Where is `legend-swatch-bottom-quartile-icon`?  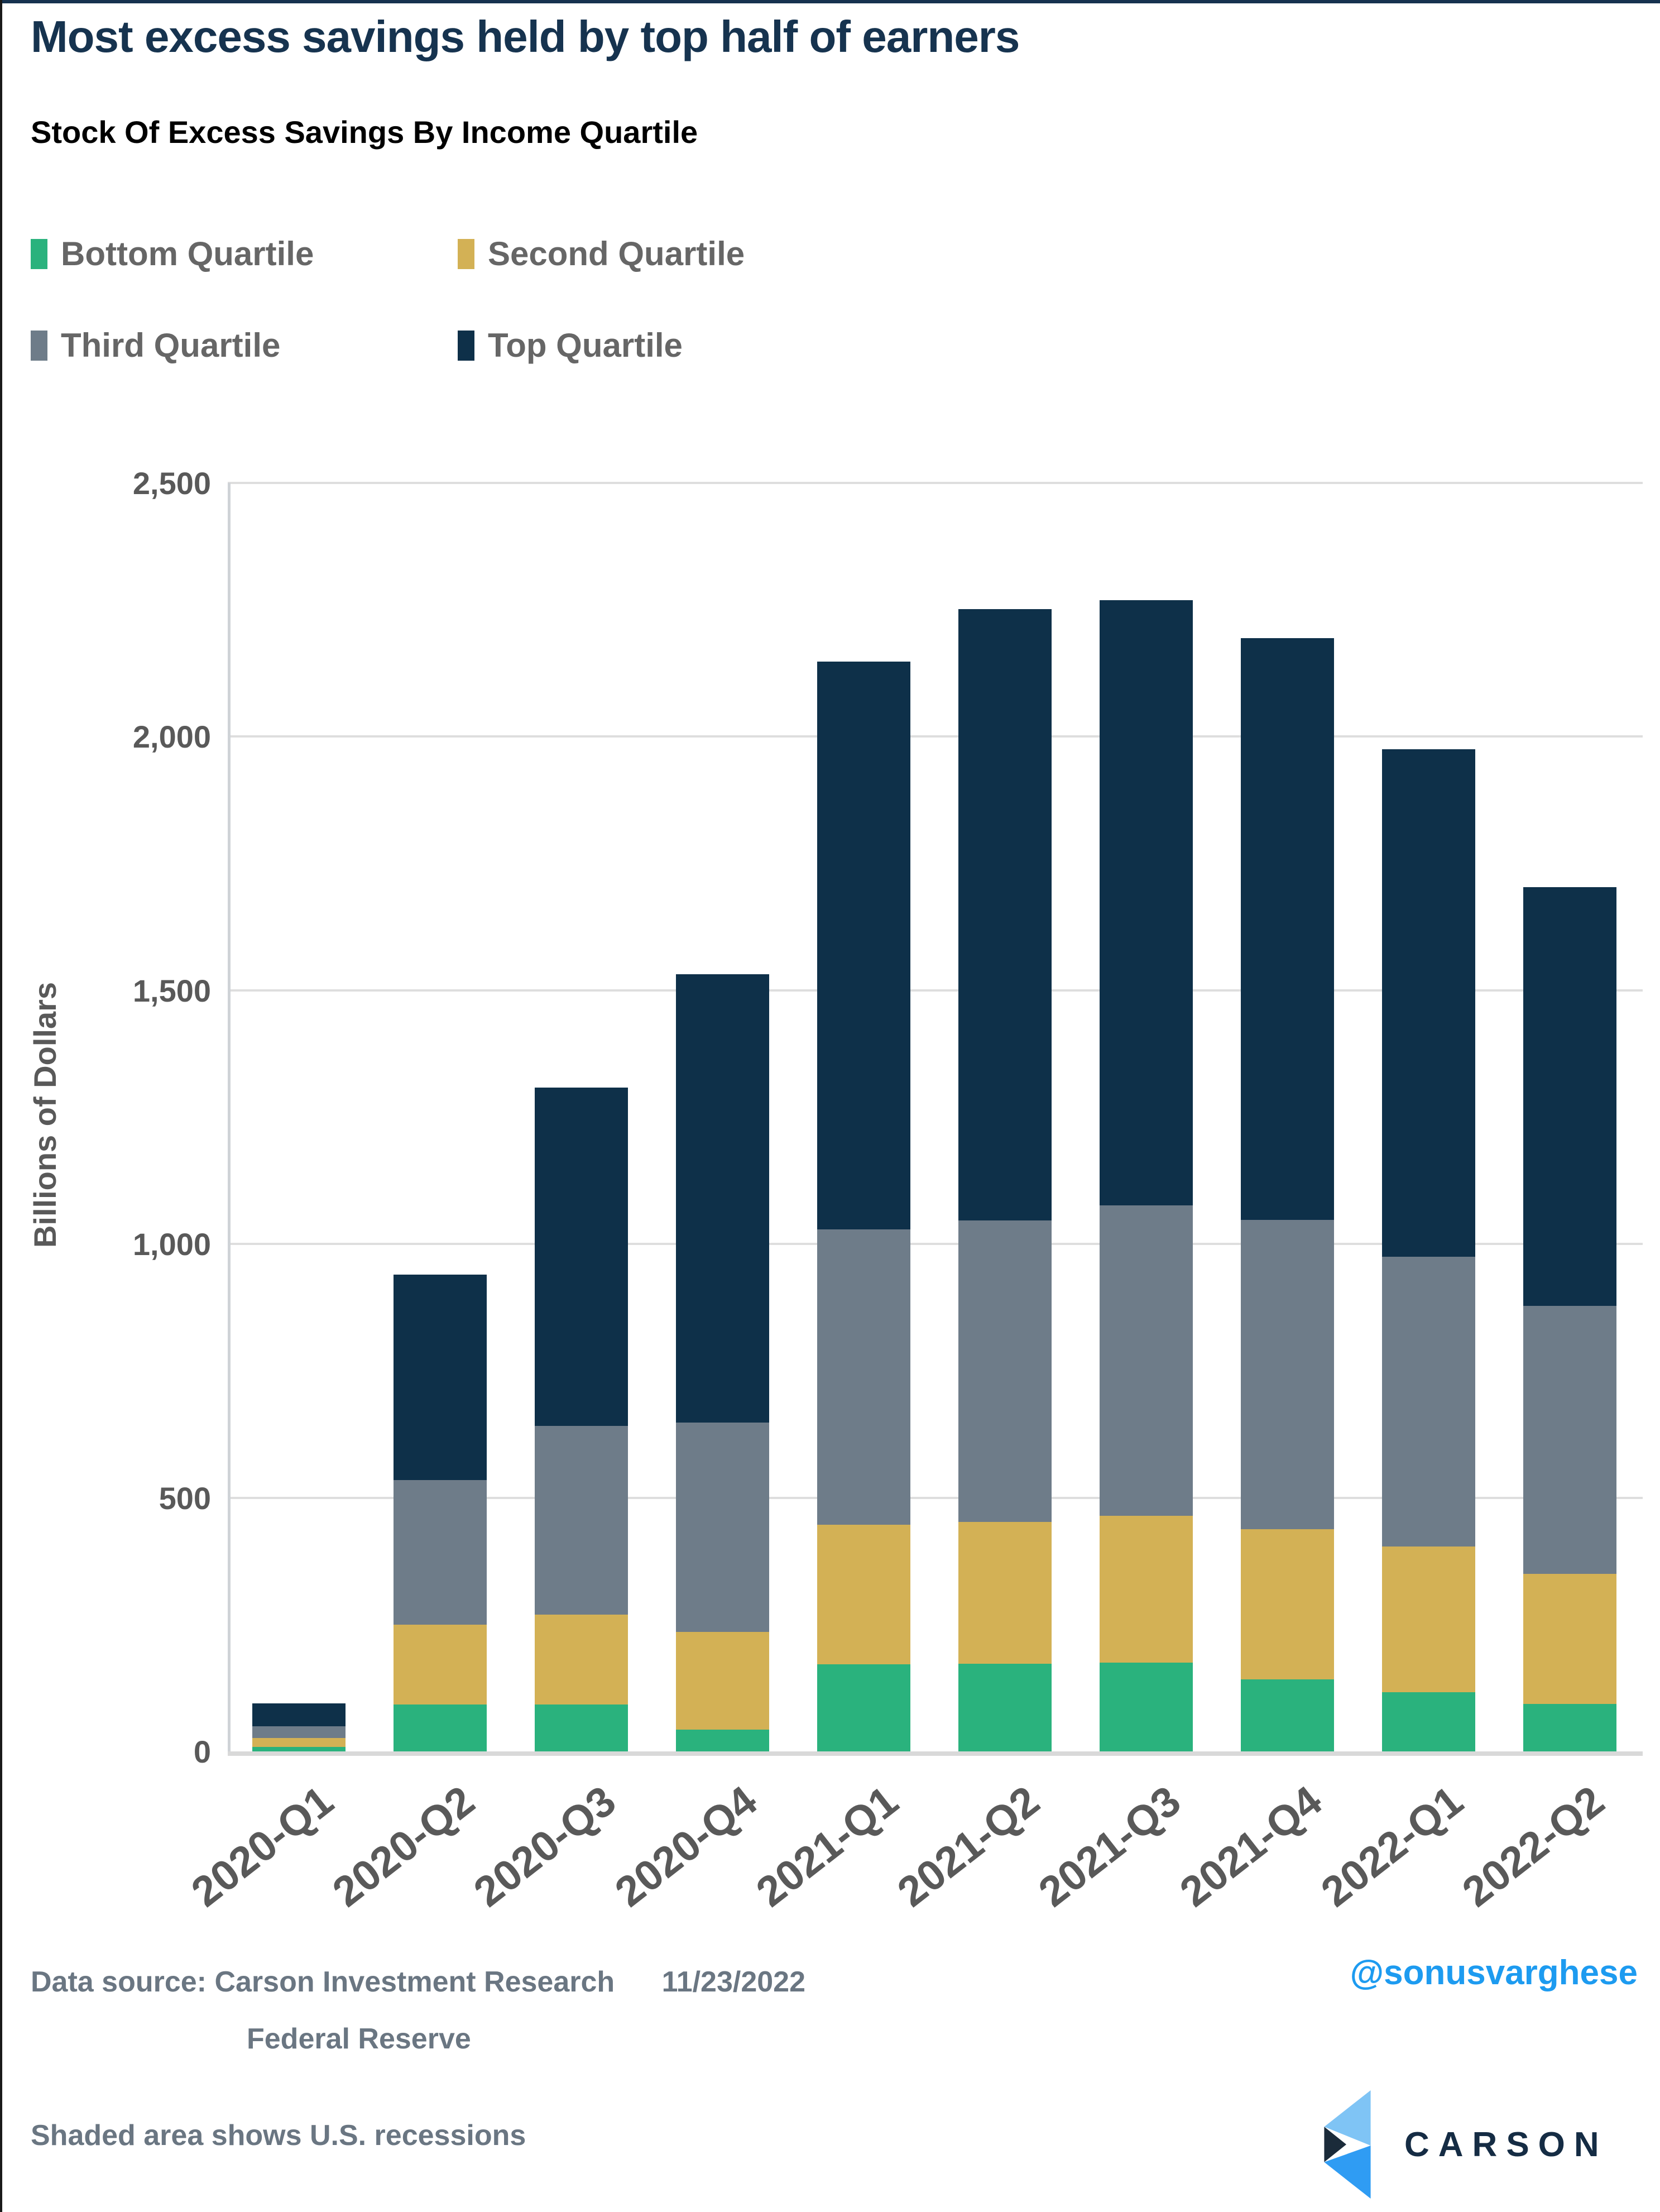 legend-swatch-bottom-quartile-icon is located at coordinates (39, 253).